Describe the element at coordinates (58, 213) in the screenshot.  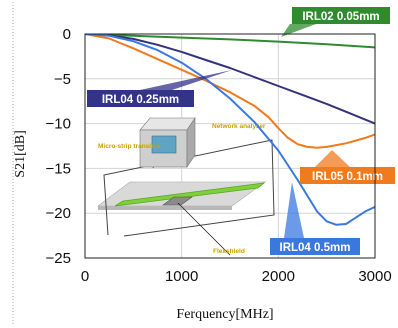
I see `y-tick-label: −20` at that location.